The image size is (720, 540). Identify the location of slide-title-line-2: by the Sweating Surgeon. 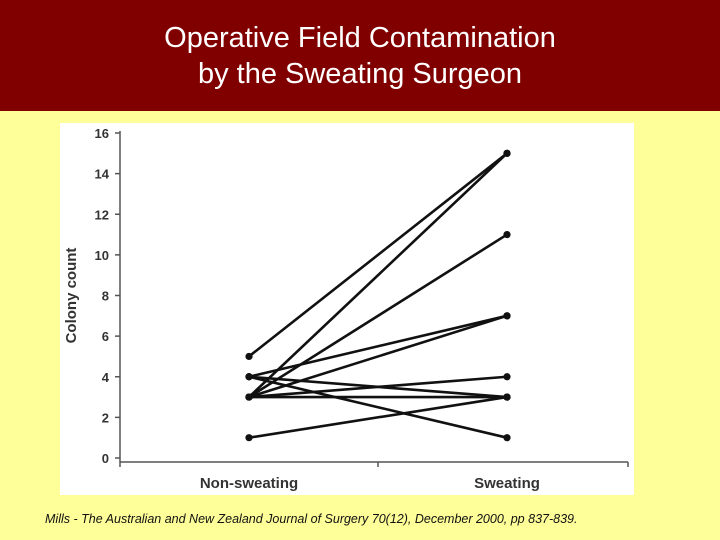
(360, 73).